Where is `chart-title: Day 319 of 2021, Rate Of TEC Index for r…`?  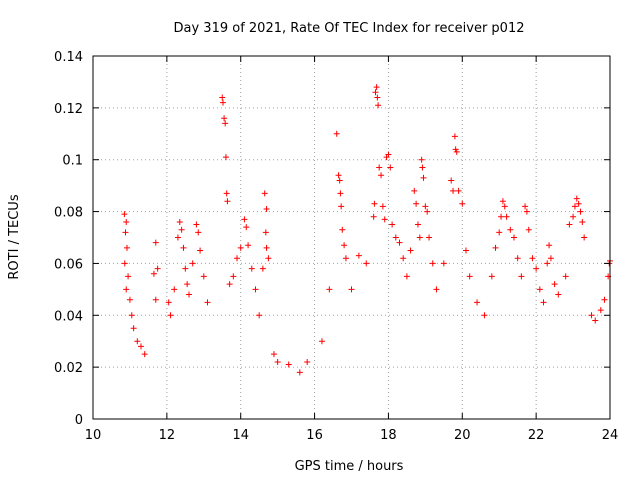 chart-title: Day 319 of 2021, Rate Of TEC Index for r… is located at coordinates (349, 28).